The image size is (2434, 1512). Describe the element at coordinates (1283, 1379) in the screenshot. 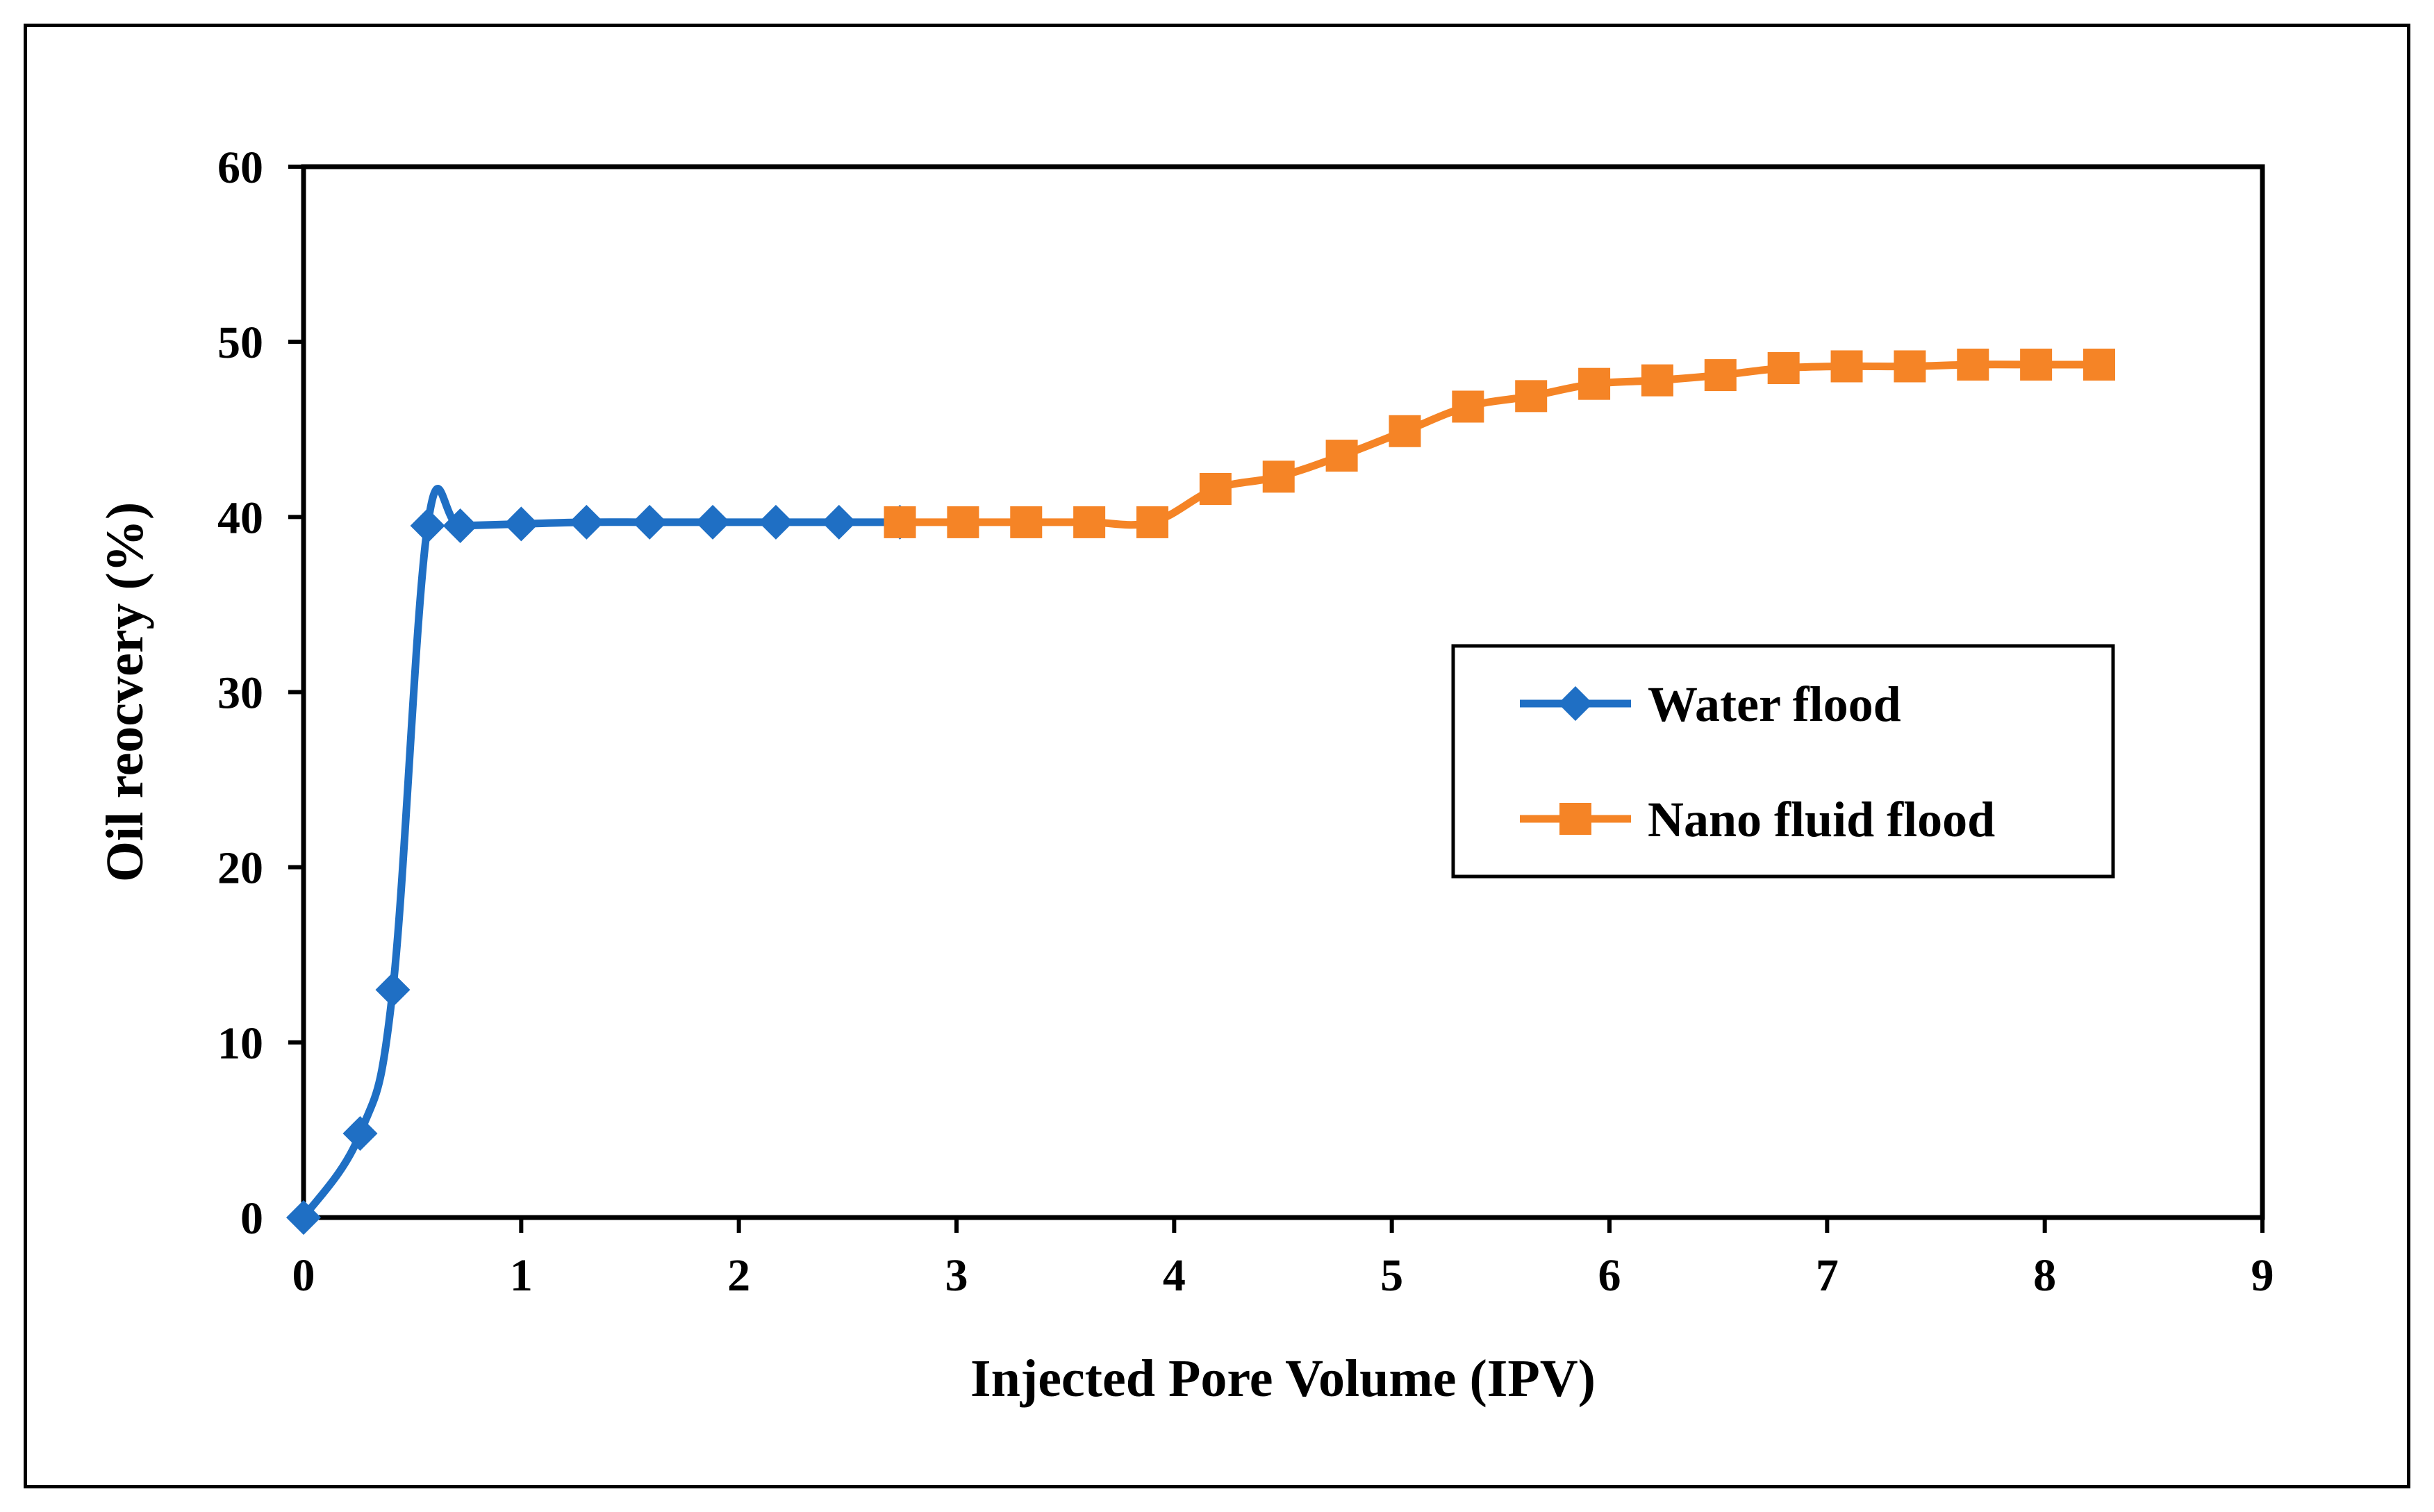

I see `x-axis-title: Injected Pore Volume (IPV)` at that location.